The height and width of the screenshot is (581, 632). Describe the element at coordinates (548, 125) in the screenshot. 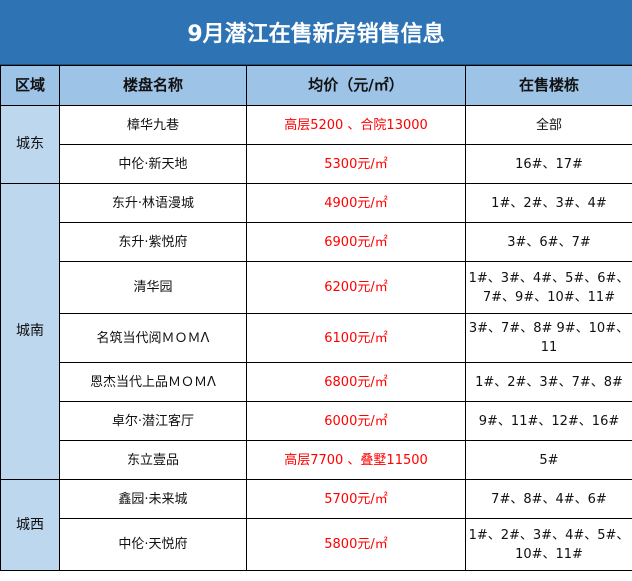

I see `buildings-cell: 全部` at that location.